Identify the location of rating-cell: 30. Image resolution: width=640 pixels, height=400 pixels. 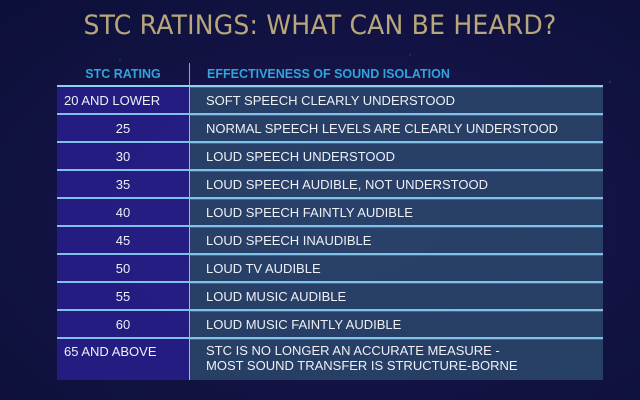
(123, 156).